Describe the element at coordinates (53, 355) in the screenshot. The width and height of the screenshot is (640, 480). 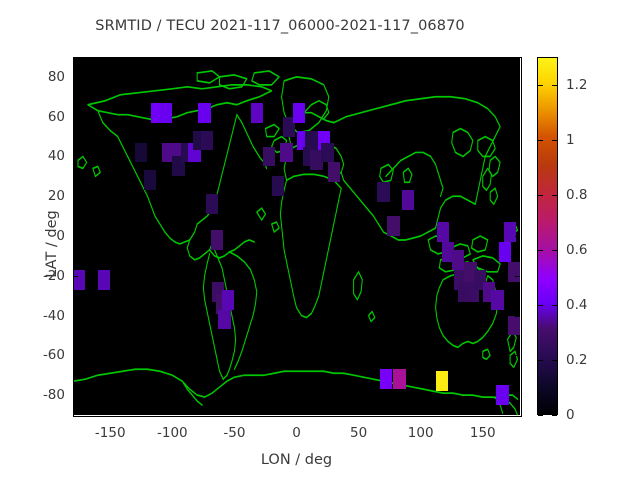
I see `y-tick-label: -60` at that location.